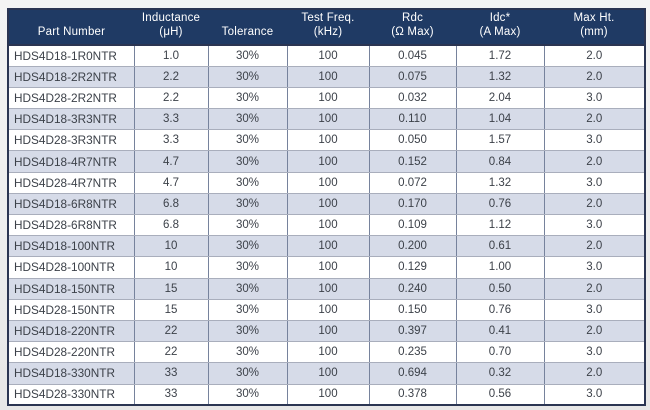 This screenshot has height=410, width=650. What do you see at coordinates (71, 352) in the screenshot?
I see `cell-part-number: HDS4D28-220NTR` at bounding box center [71, 352].